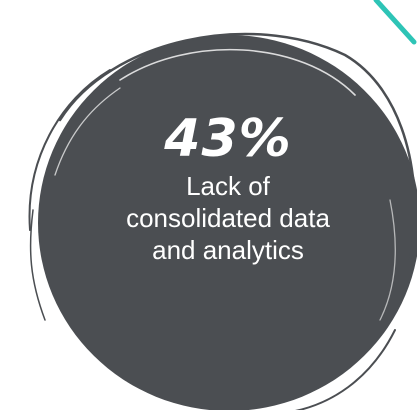 The height and width of the screenshot is (410, 417). I want to click on sketch-stroke-left-low, so click(37, 265).